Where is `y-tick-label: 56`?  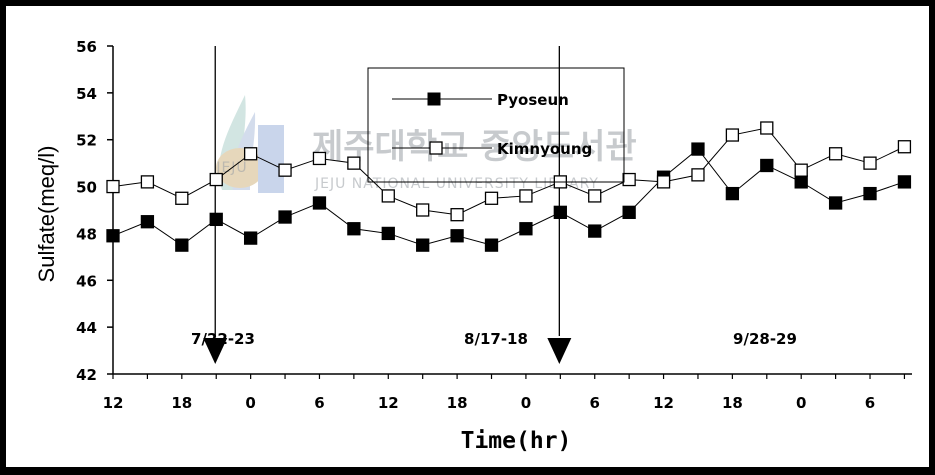 y-tick-label: 56 is located at coordinates (86, 47).